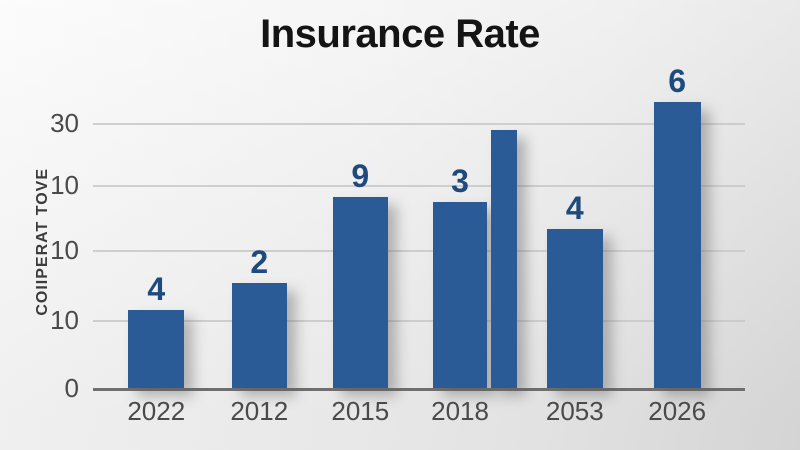 This screenshot has width=800, height=450. I want to click on bar-value-label: 9, so click(360, 176).